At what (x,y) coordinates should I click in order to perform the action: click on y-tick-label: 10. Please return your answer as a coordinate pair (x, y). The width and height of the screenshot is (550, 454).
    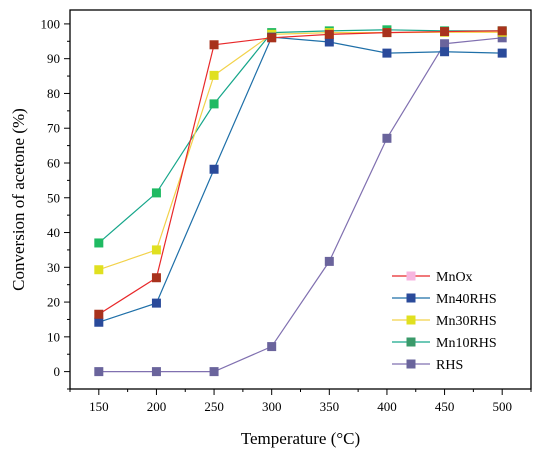
    Looking at the image, I should click on (53, 336).